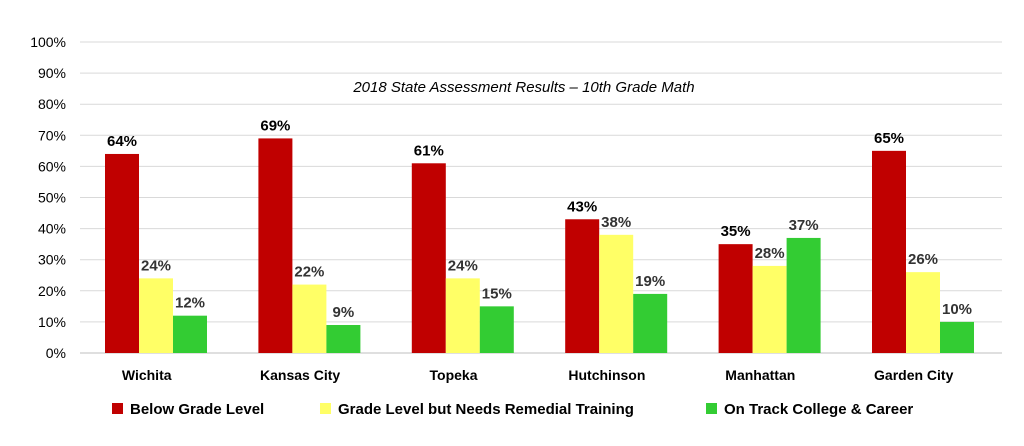 The width and height of the screenshot is (1024, 446). Describe the element at coordinates (923, 259) in the screenshot. I see `data-label: 26%` at that location.